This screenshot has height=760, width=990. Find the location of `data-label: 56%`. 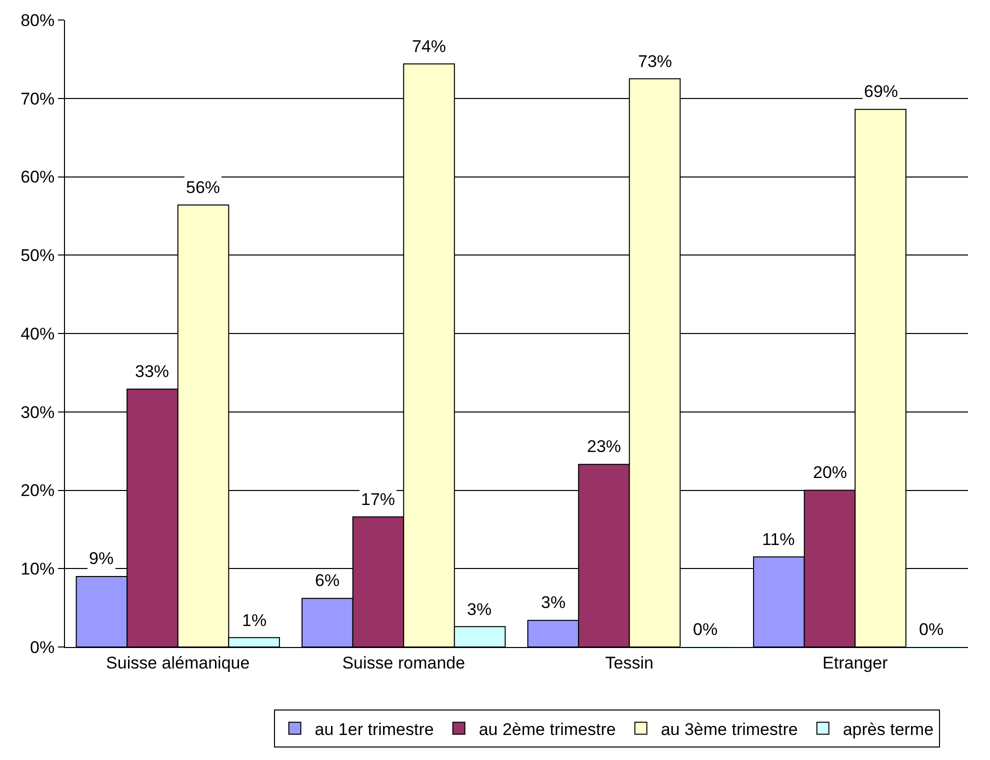

data-label: 56% is located at coordinates (203, 187).